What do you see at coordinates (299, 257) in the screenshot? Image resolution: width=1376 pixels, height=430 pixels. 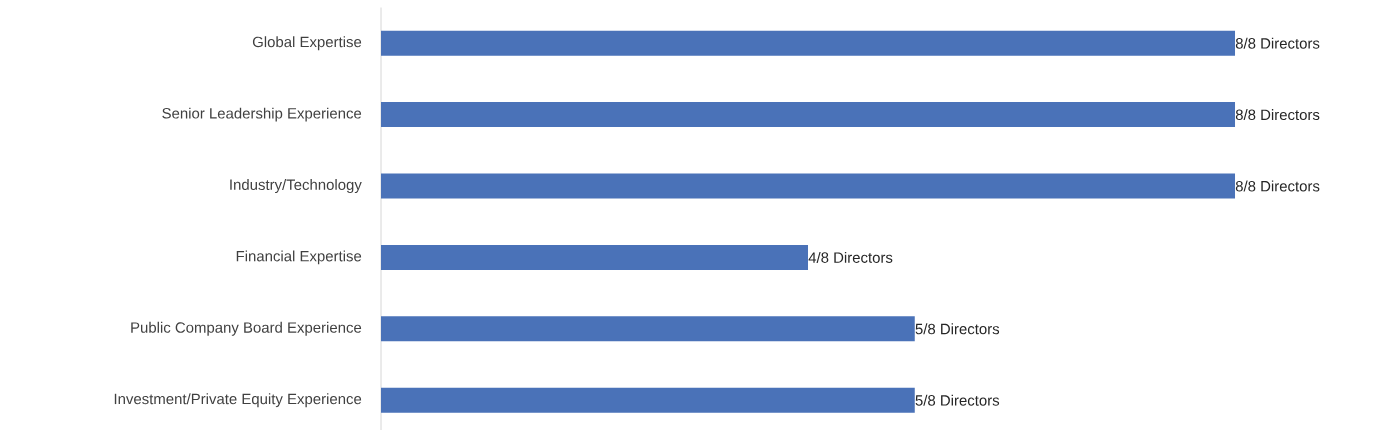 I see `y-tick-label: Financial Expertise` at bounding box center [299, 257].